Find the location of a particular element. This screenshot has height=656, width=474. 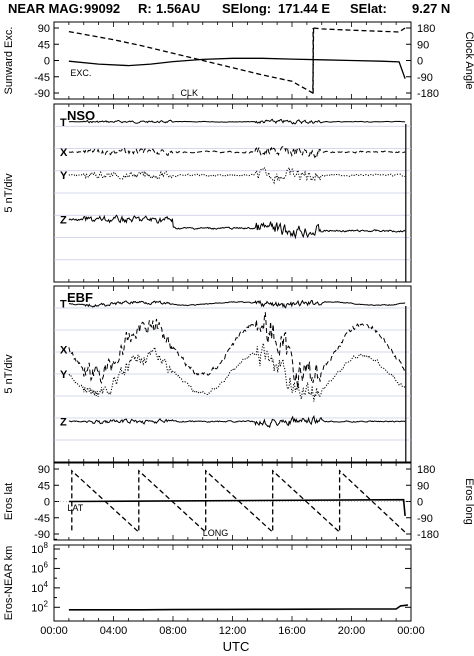

trace-t-nso is located at coordinates (237, 121).